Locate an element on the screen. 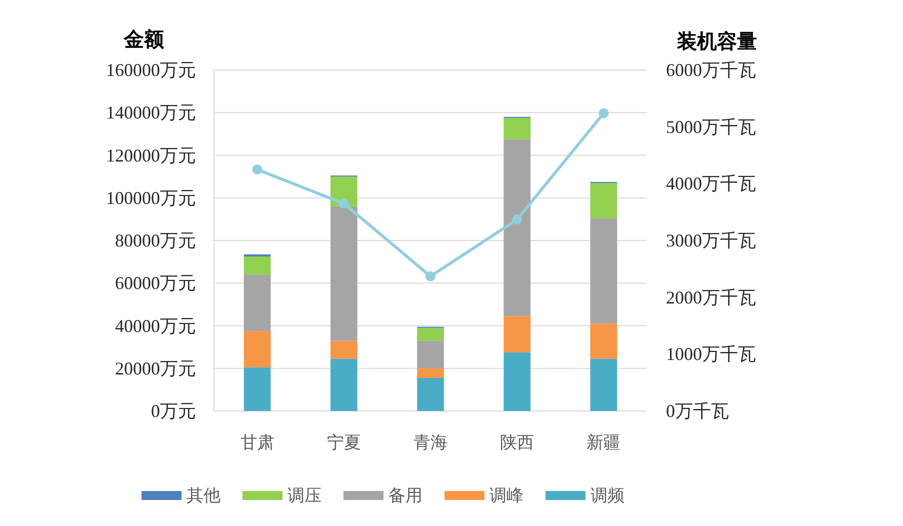 Image resolution: width=903 pixels, height=526 pixels. legend-label: 其他 is located at coordinates (203, 495).